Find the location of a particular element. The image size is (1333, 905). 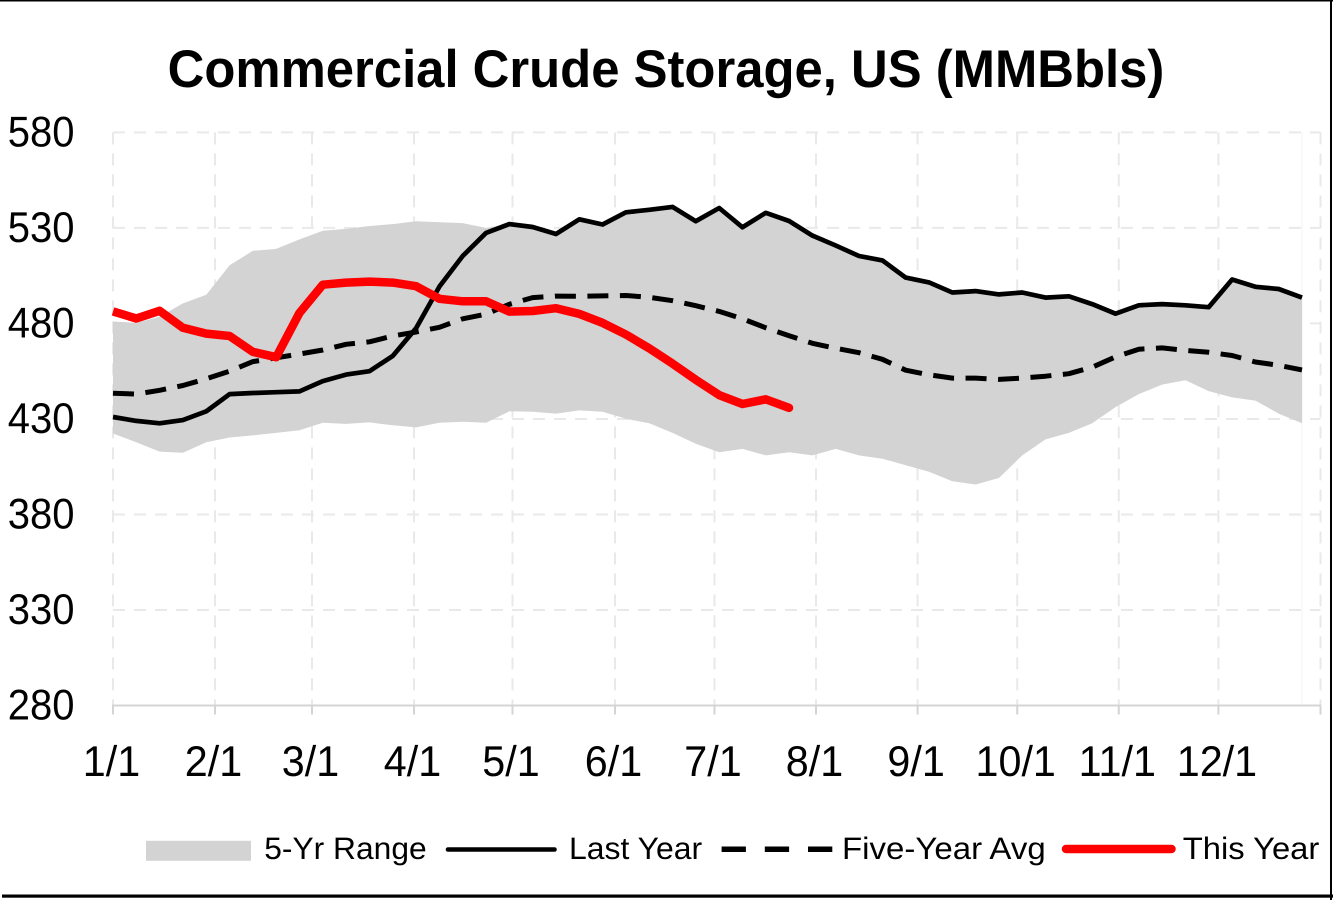

svg-text: 7/1 is located at coordinates (712, 762).